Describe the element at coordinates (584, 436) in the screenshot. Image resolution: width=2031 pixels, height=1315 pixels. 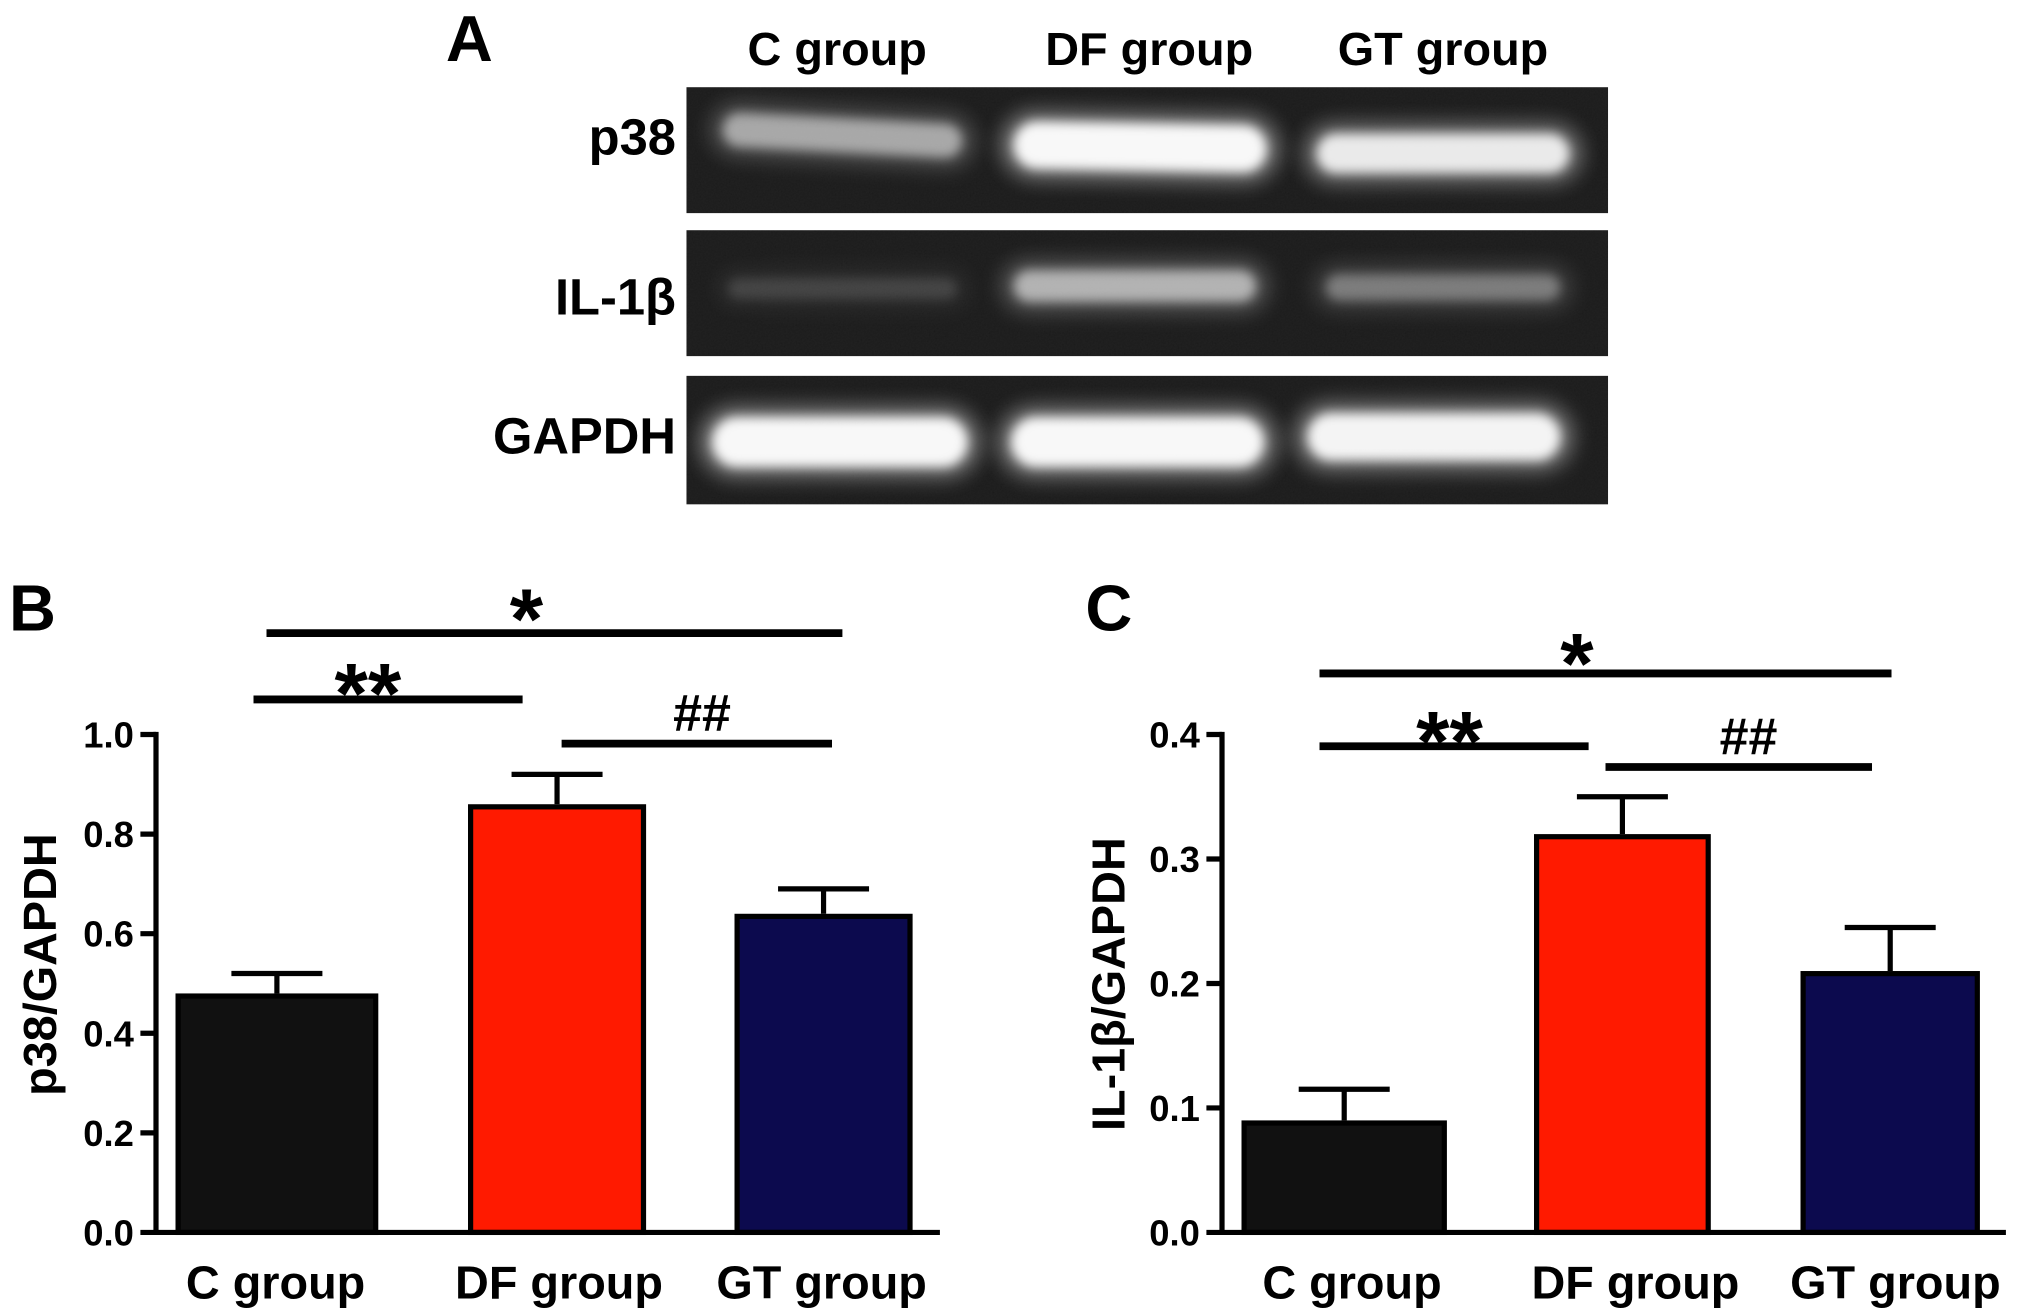
I see `gel-row-label: GAPDH` at that location.